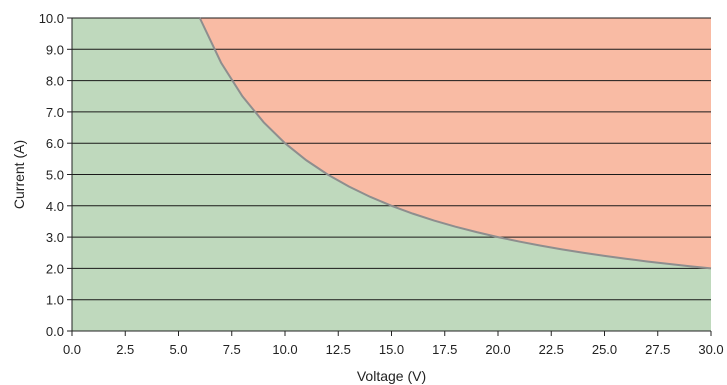  I want to click on x-tick-label-7: 17.5, so click(444, 349).